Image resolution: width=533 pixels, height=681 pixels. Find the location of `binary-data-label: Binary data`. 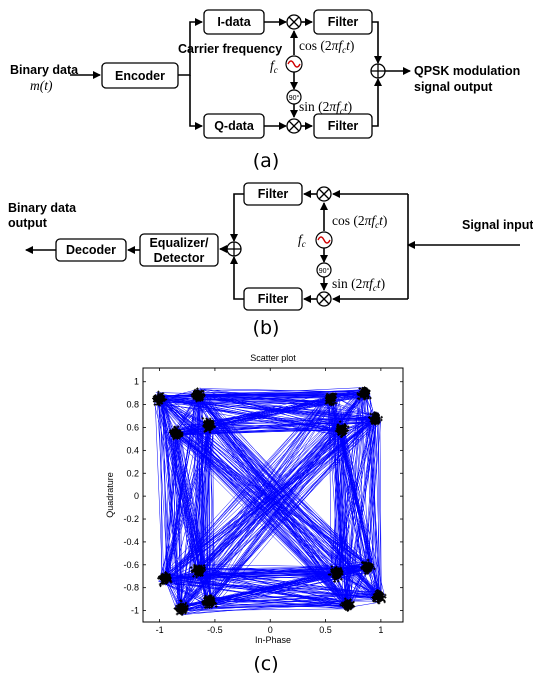

binary-data-label: Binary data is located at coordinates (44, 70).